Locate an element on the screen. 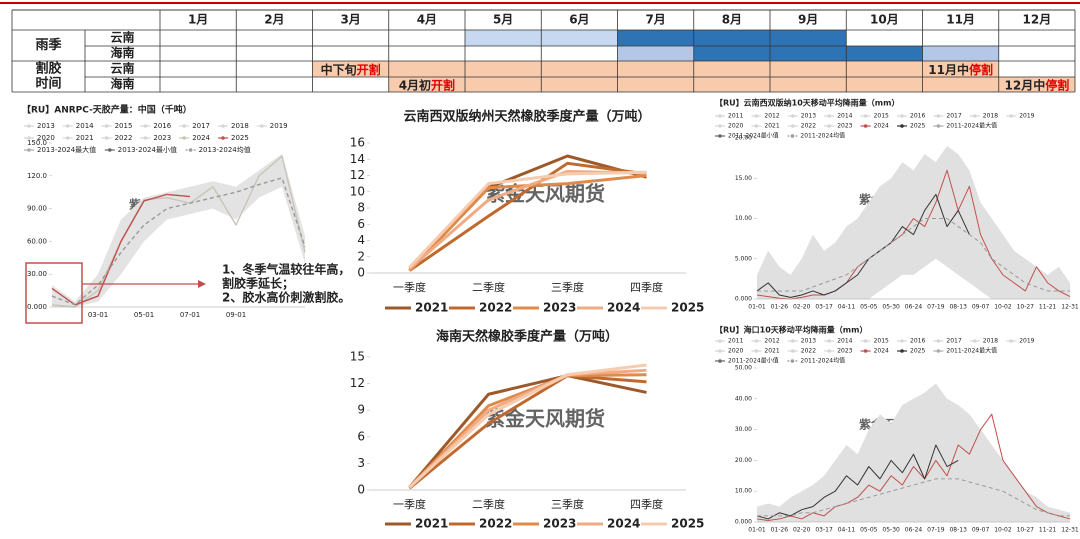  month-header: 2月 is located at coordinates (274, 20).